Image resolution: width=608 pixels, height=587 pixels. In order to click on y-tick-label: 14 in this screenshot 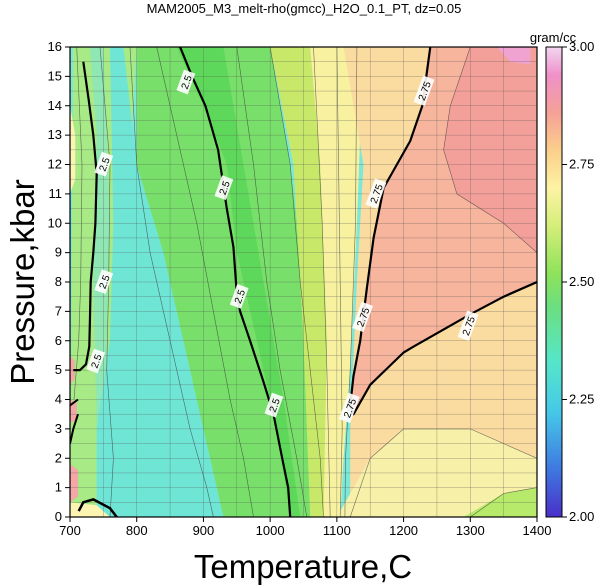, I will do `click(55, 105)`.